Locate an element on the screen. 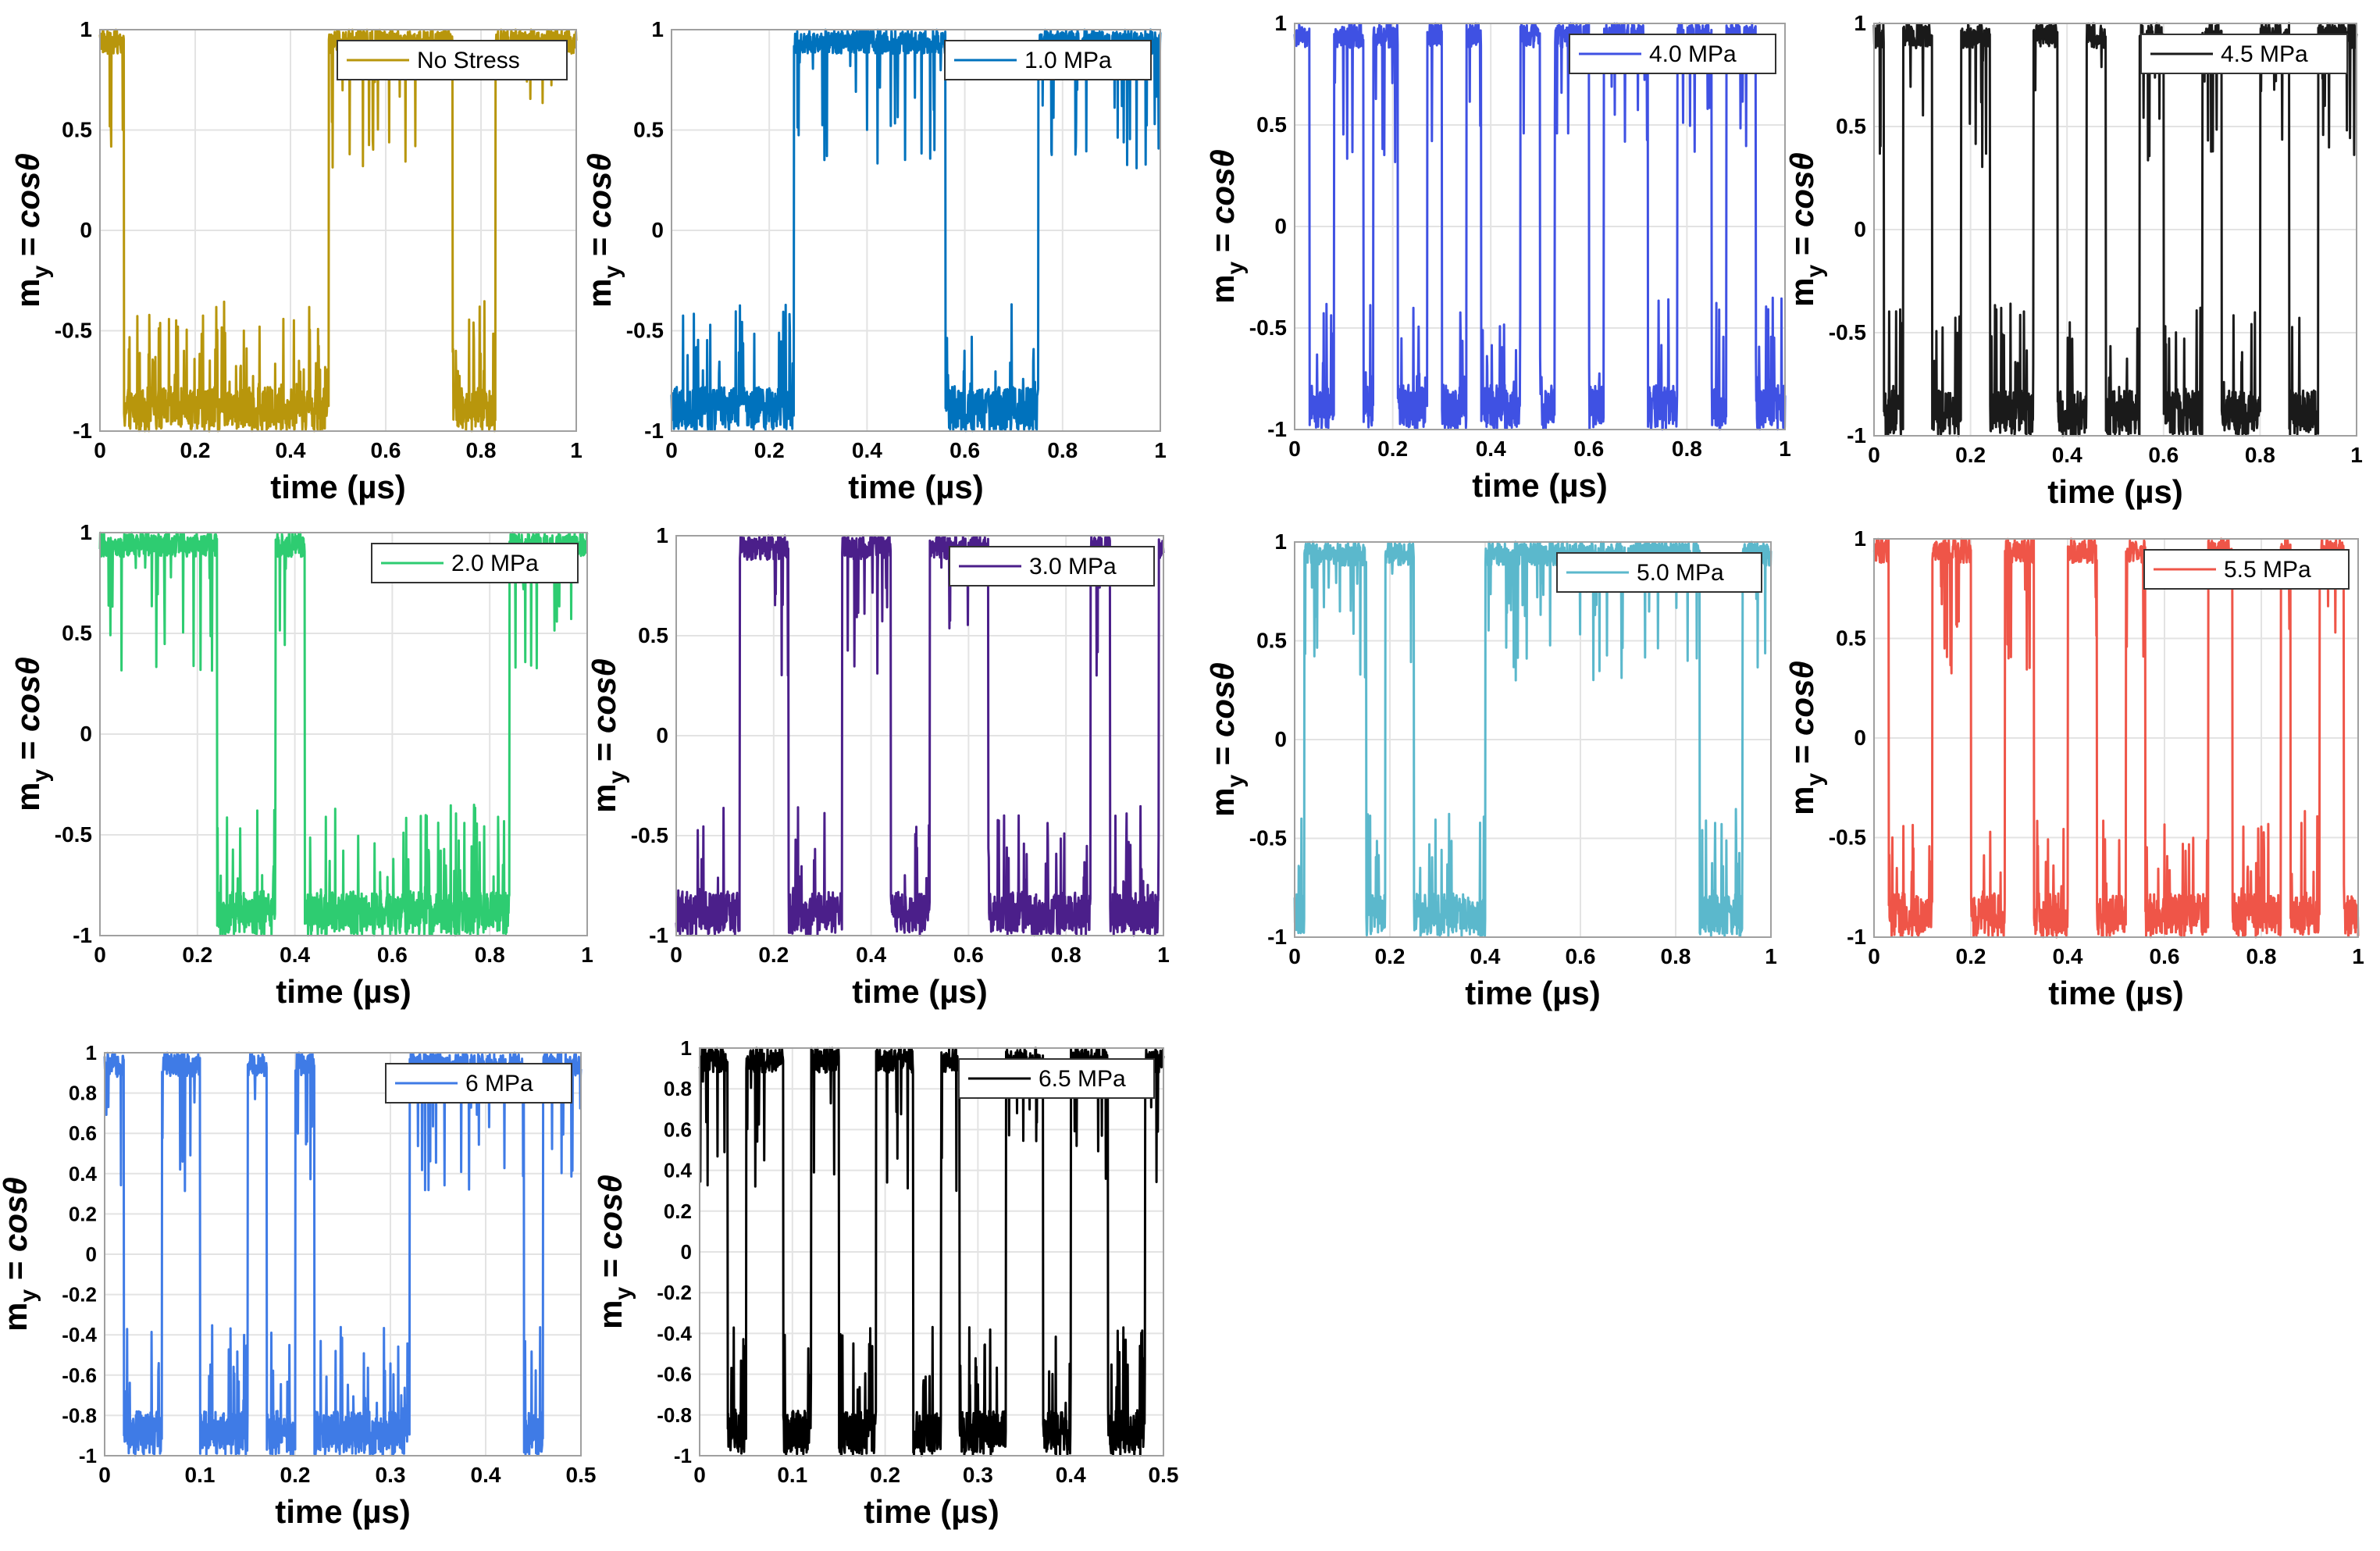 The height and width of the screenshot is (1551, 2380). legend-label: 4.5 MPa is located at coordinates (2264, 54).